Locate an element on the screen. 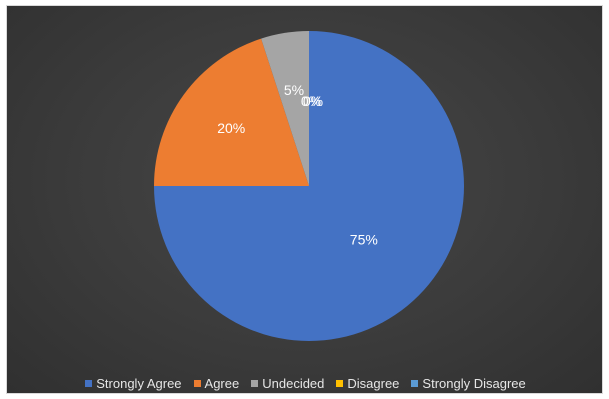 This screenshot has height=399, width=609. legend-label-undecided: Undecided is located at coordinates (293, 383).